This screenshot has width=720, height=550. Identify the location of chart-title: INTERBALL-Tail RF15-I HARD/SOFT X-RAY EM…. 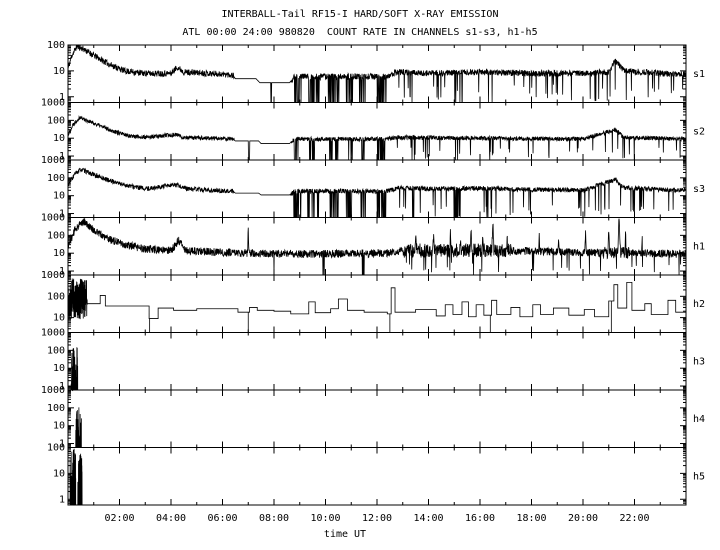
(360, 14).